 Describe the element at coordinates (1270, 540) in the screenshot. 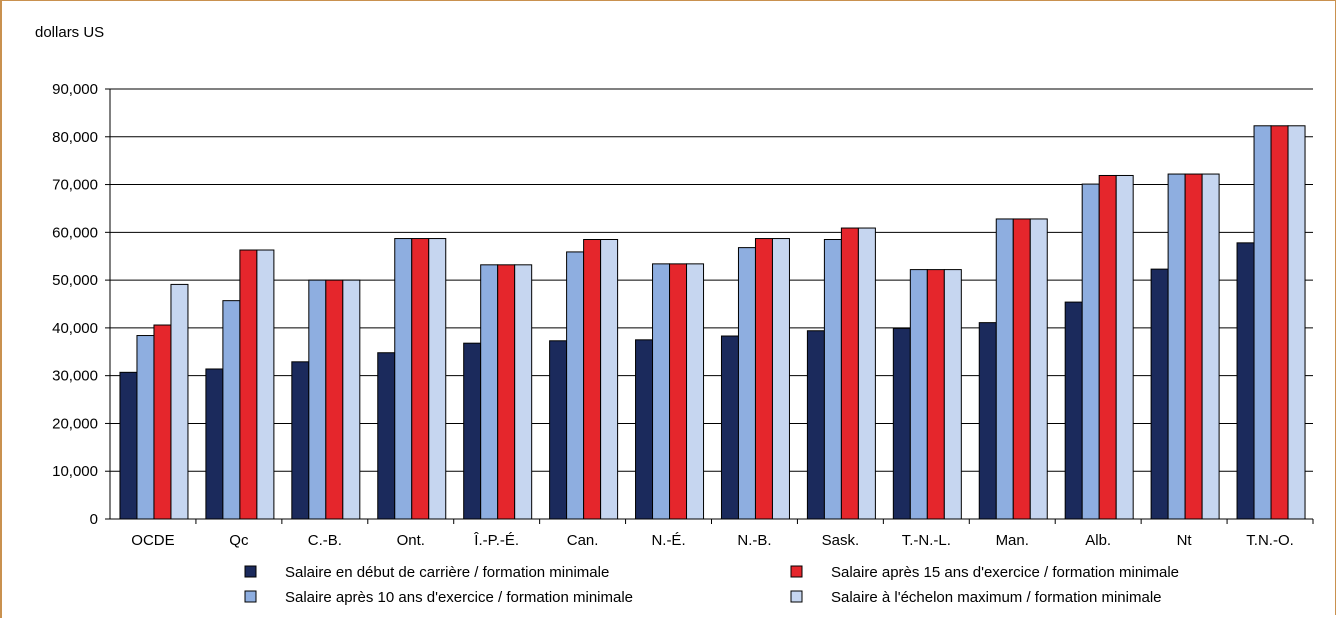

I see `x-tick-label-13: T.N.-O.` at that location.